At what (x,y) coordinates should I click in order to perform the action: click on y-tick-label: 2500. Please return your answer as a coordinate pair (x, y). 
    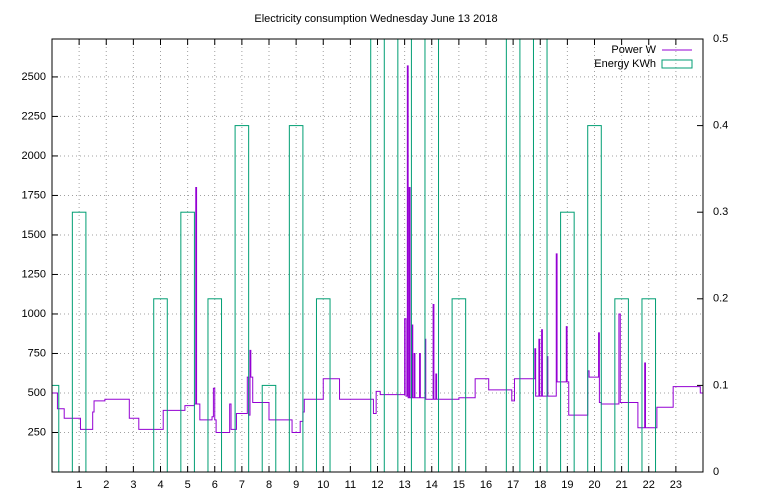
    Looking at the image, I should click on (34, 77).